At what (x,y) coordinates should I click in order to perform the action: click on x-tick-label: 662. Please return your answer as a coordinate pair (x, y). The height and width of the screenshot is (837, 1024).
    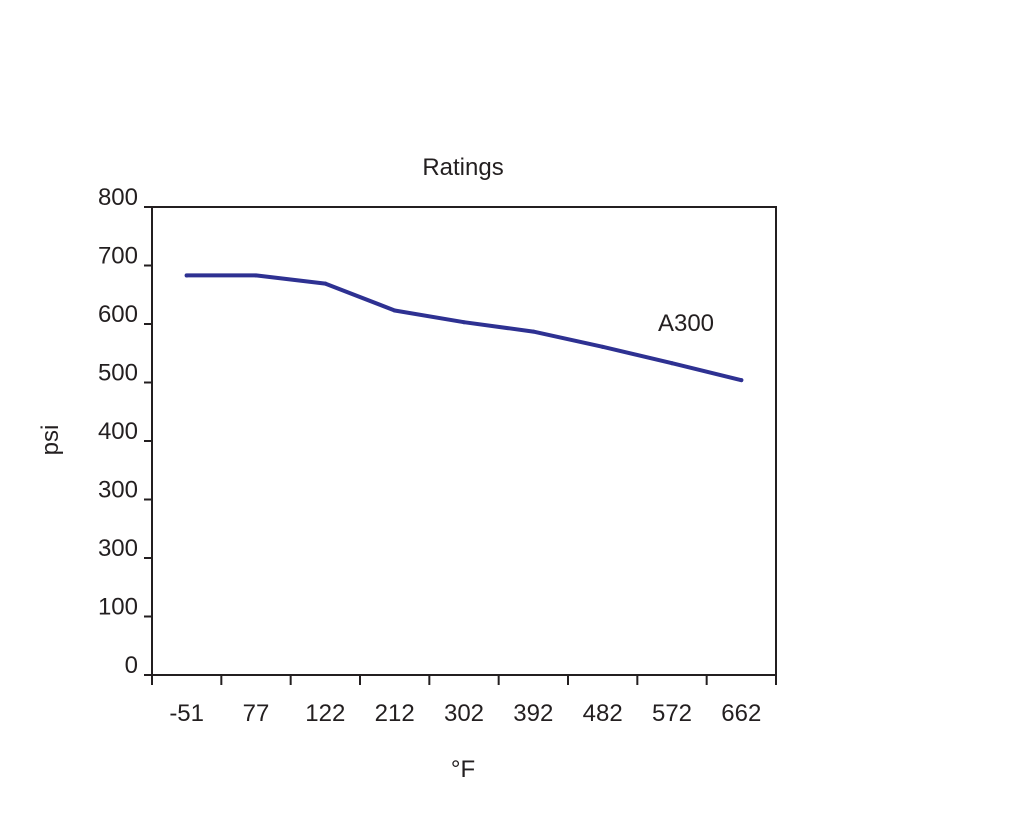
    Looking at the image, I should click on (741, 713).